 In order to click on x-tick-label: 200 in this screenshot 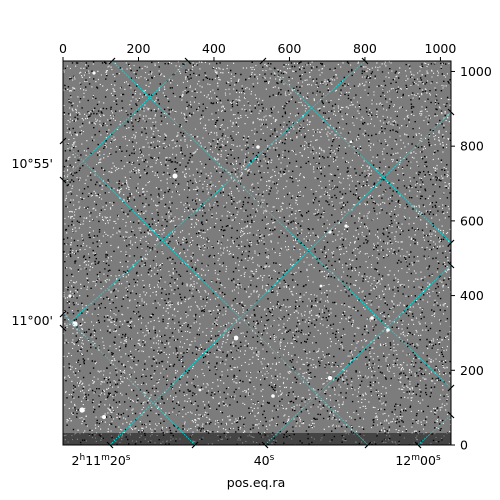, I will do `click(139, 48)`.